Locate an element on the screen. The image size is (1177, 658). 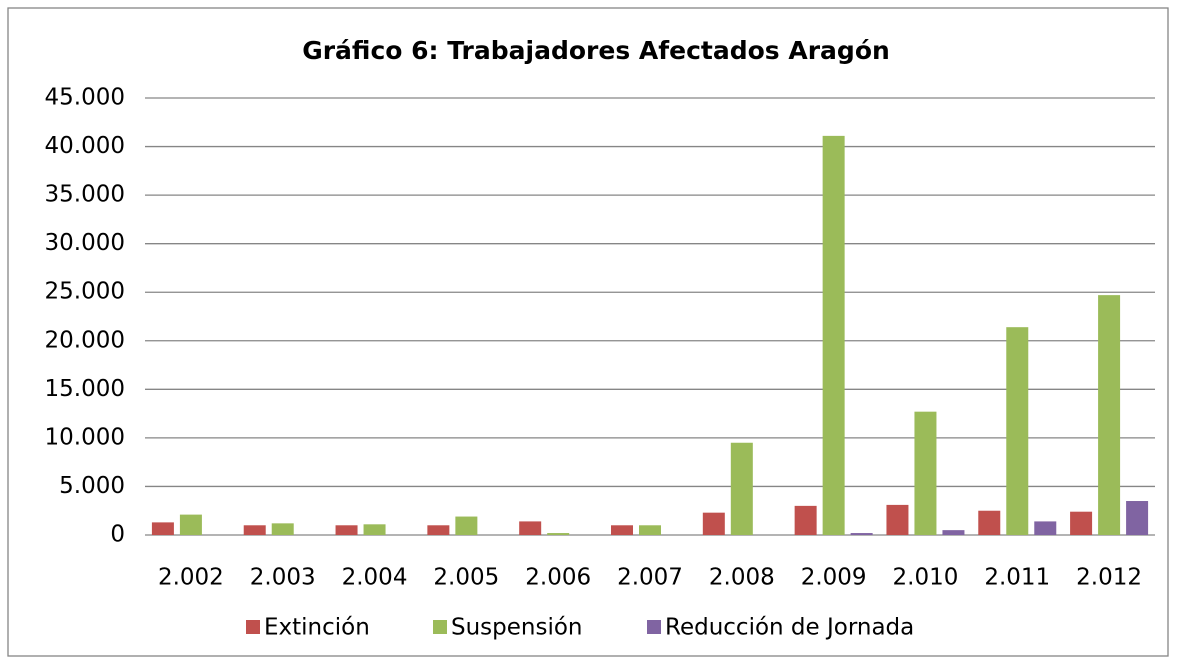
y-tick-label: 5.000 is located at coordinates (92, 486).